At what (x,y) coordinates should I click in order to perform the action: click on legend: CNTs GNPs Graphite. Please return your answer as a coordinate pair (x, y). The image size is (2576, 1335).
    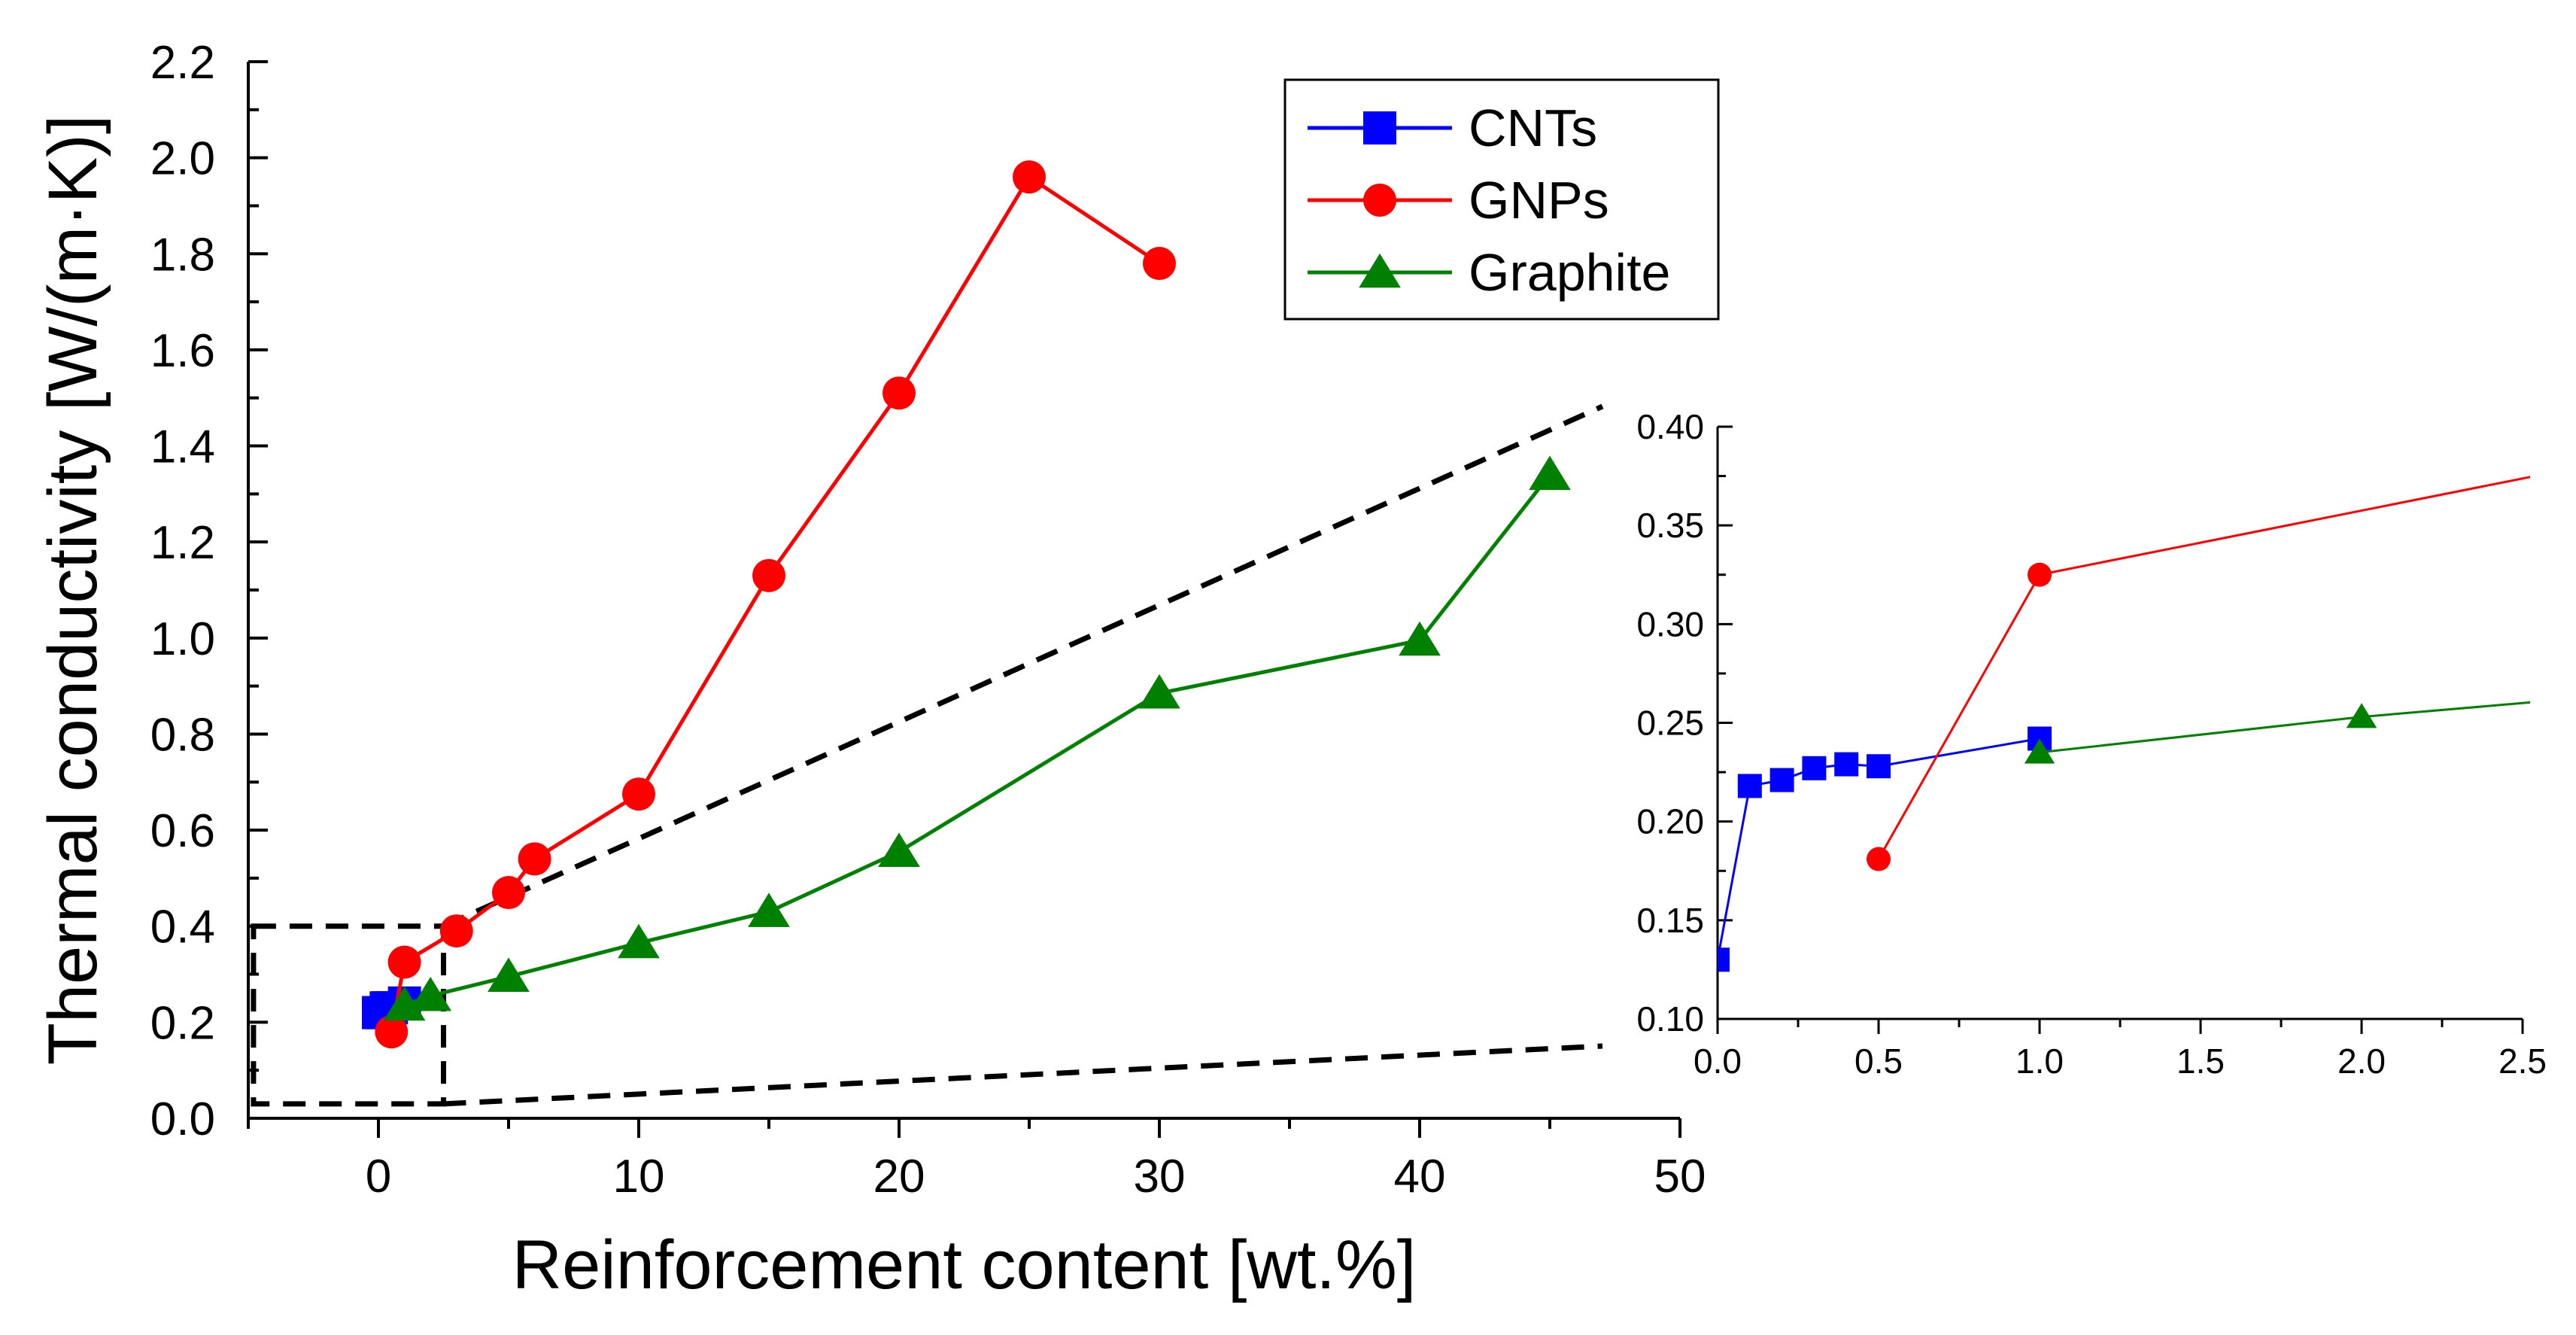
    Looking at the image, I should click on (1501, 199).